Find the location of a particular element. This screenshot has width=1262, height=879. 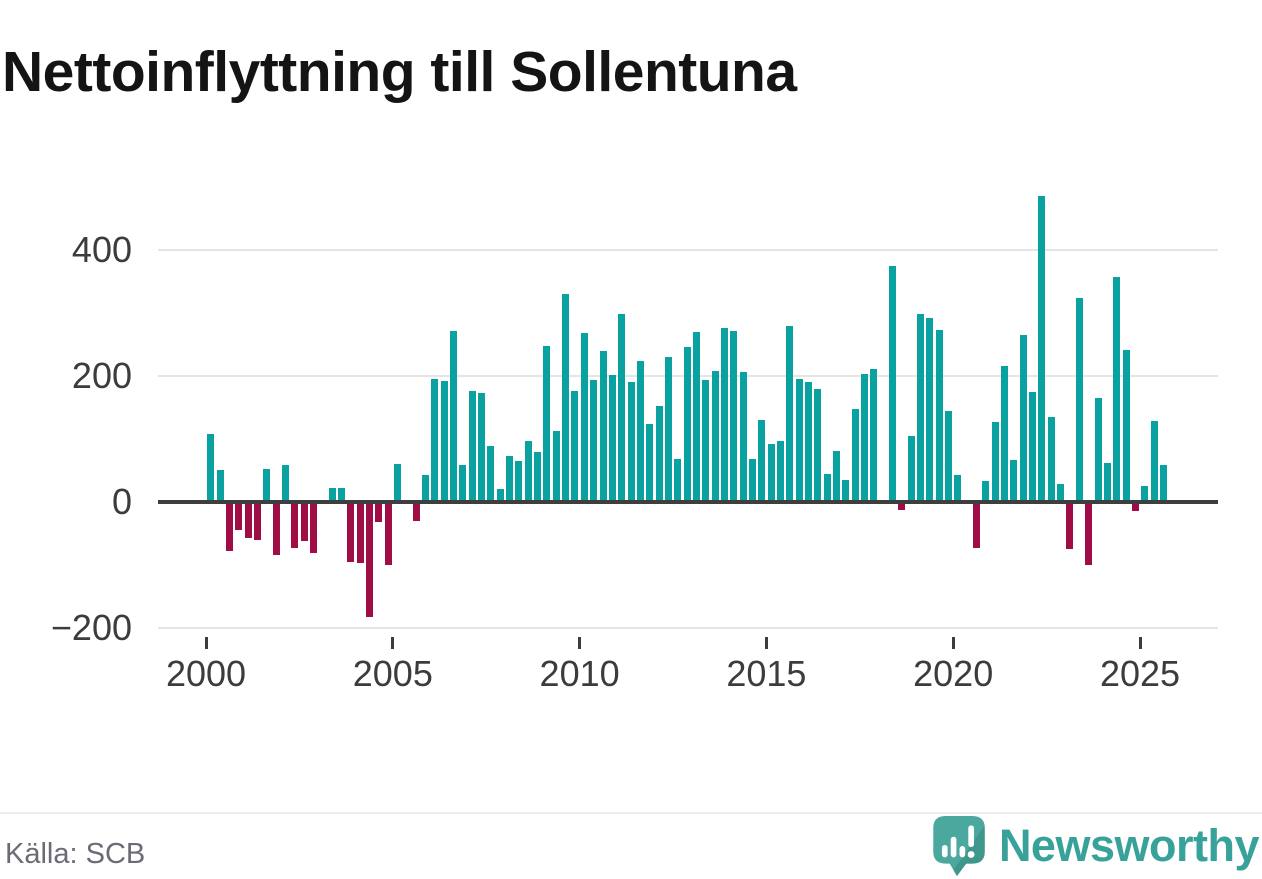

bar-2008Q3 is located at coordinates (528, 471).